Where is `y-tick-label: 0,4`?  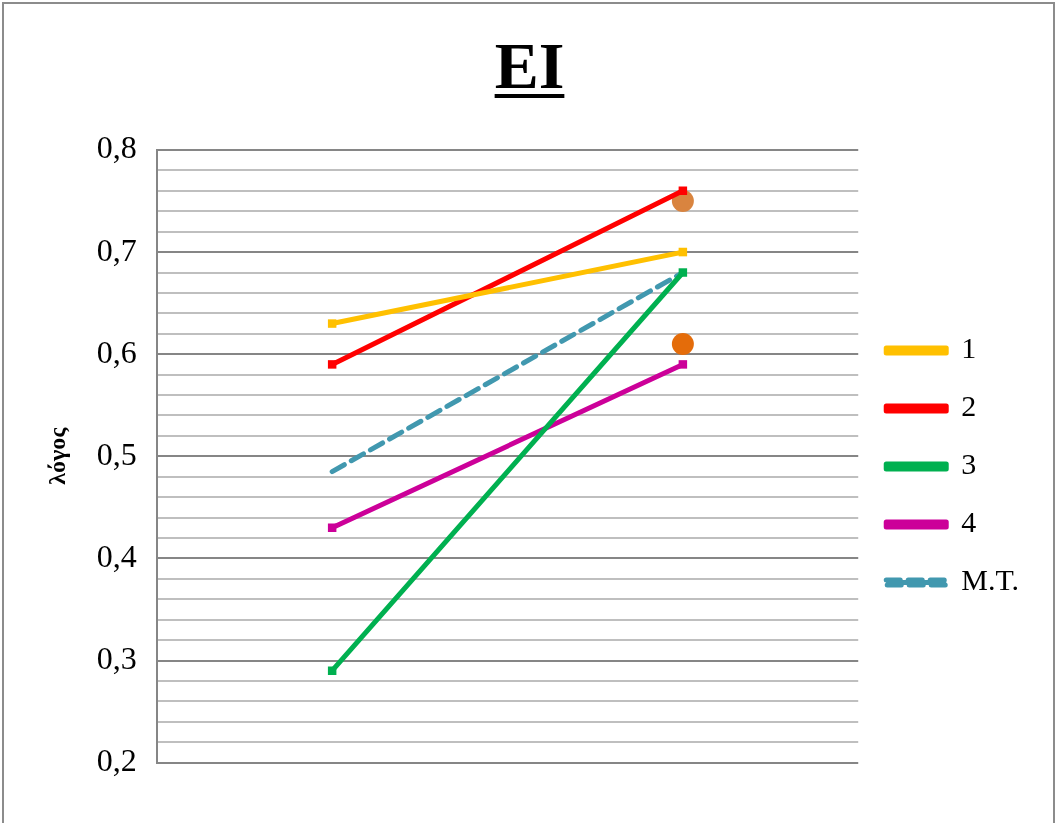 y-tick-label: 0,4 is located at coordinates (116, 555).